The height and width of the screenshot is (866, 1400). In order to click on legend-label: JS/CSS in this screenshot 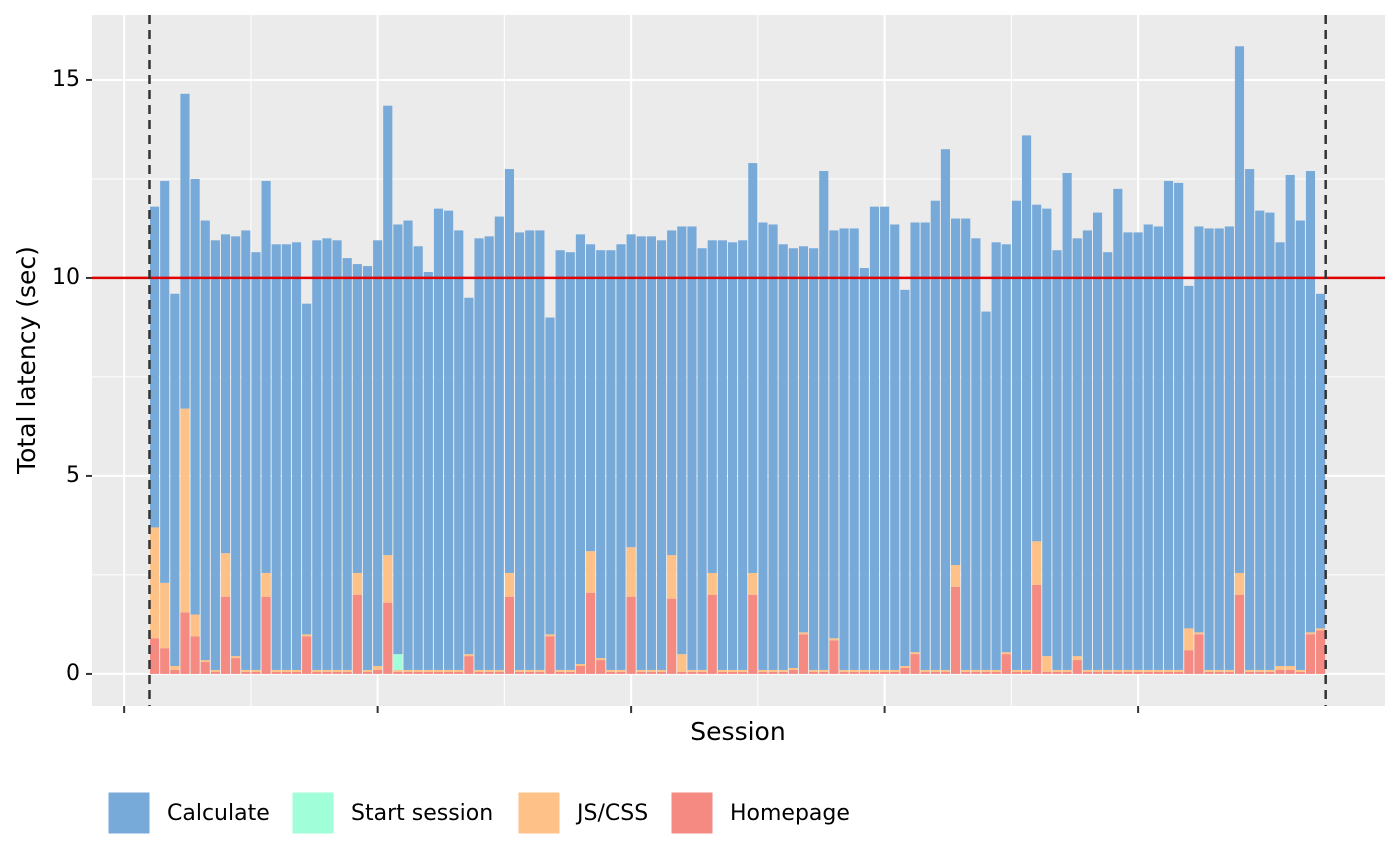, I will do `click(611, 813)`.